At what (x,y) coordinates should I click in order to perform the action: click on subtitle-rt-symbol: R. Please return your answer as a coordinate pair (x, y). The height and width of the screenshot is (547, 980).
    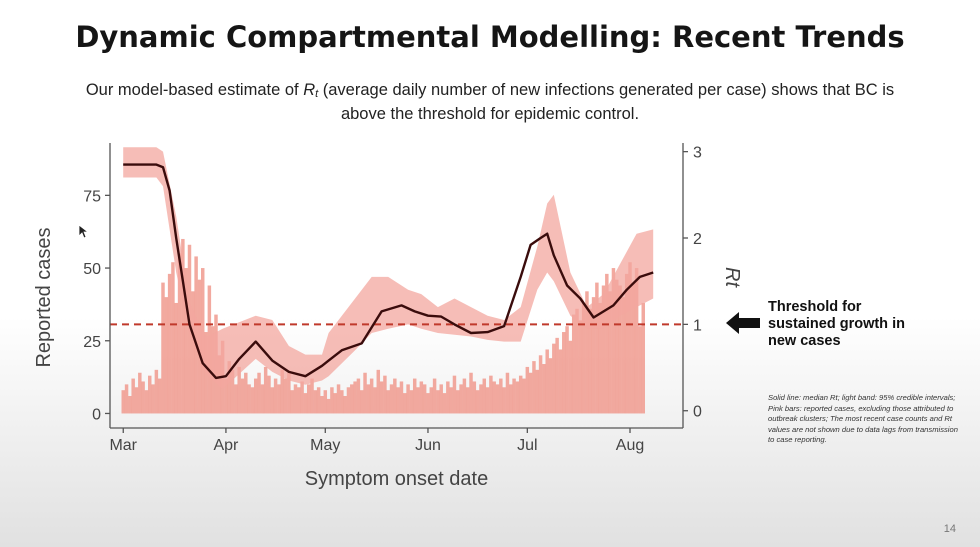
    Looking at the image, I should click on (309, 90).